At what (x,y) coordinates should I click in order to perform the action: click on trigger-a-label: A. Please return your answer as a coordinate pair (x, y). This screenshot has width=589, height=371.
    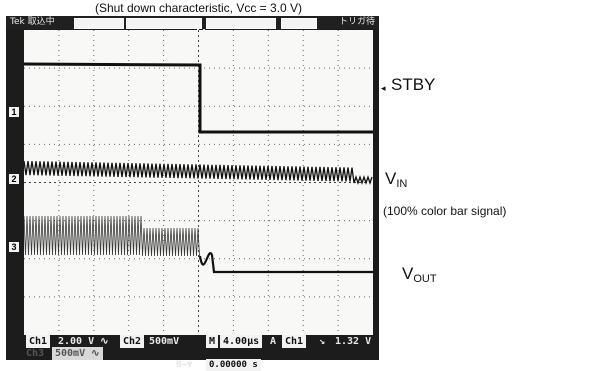
    Looking at the image, I should click on (273, 341).